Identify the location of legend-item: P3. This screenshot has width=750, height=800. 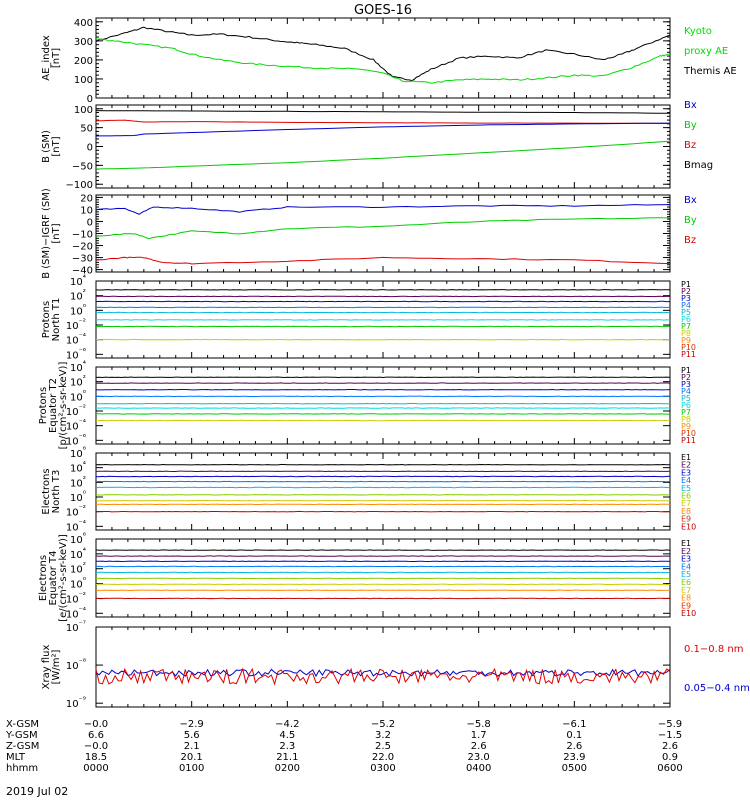
(686, 384).